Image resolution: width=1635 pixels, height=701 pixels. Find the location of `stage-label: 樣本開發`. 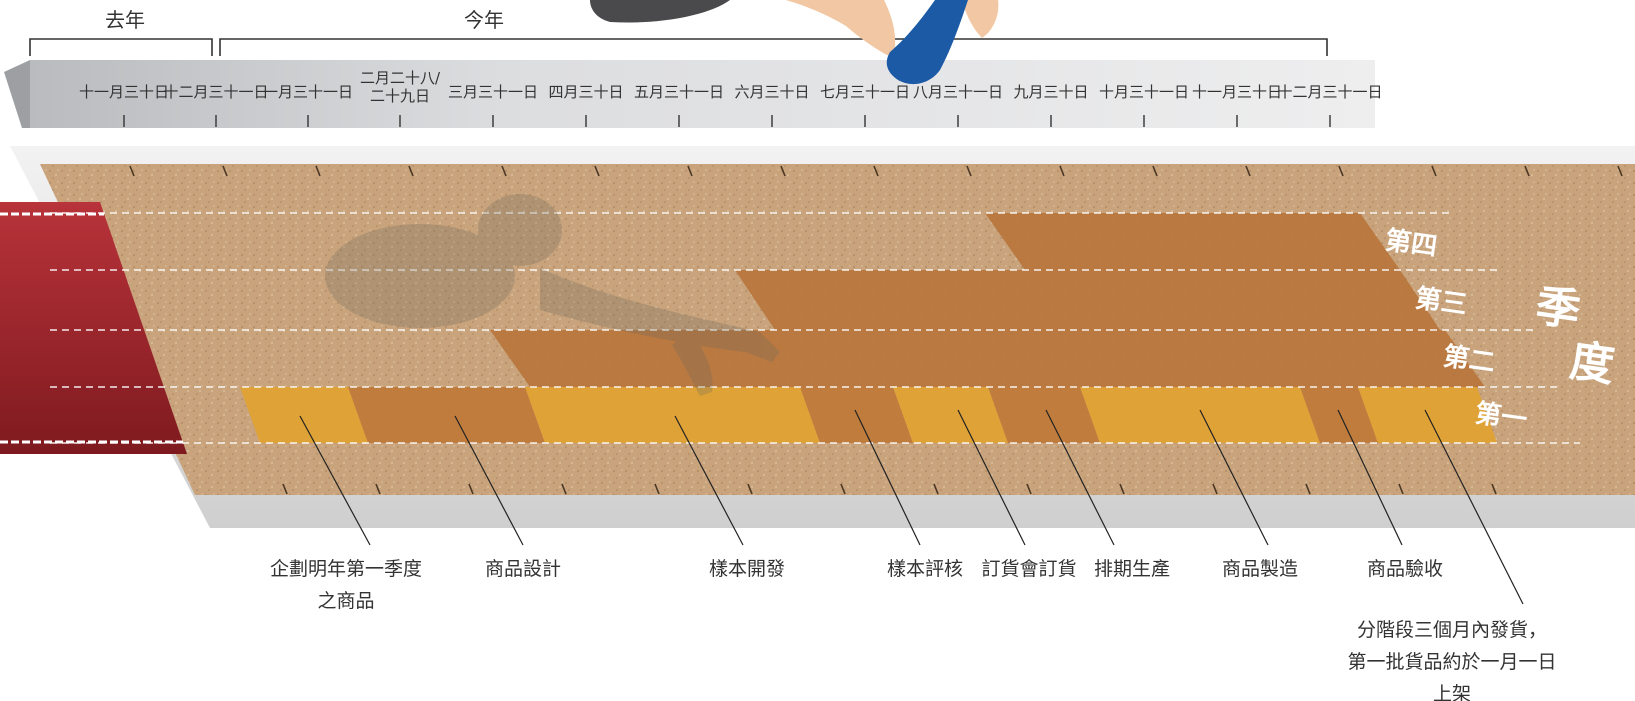

stage-label: 樣本開發 is located at coordinates (747, 569).